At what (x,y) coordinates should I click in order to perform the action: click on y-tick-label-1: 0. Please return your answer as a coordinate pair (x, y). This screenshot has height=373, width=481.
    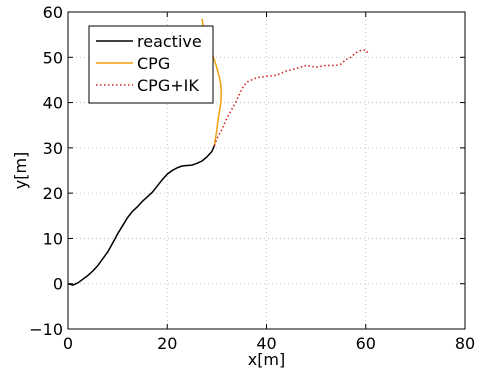
    Looking at the image, I should click on (58, 284).